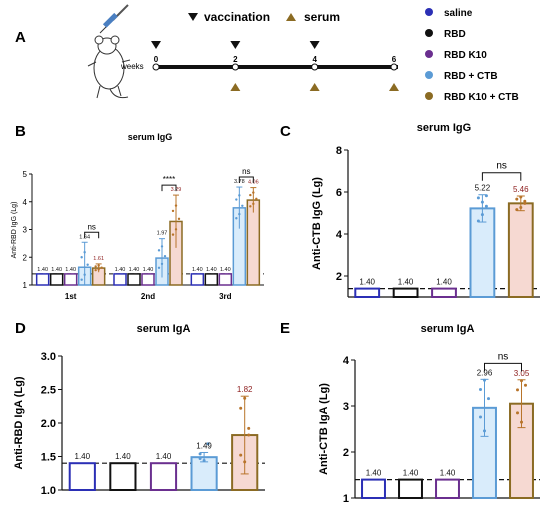 The image size is (550, 511). Describe the element at coordinates (48, 391) in the screenshot. I see `y-tick-label: 2.5` at that location.